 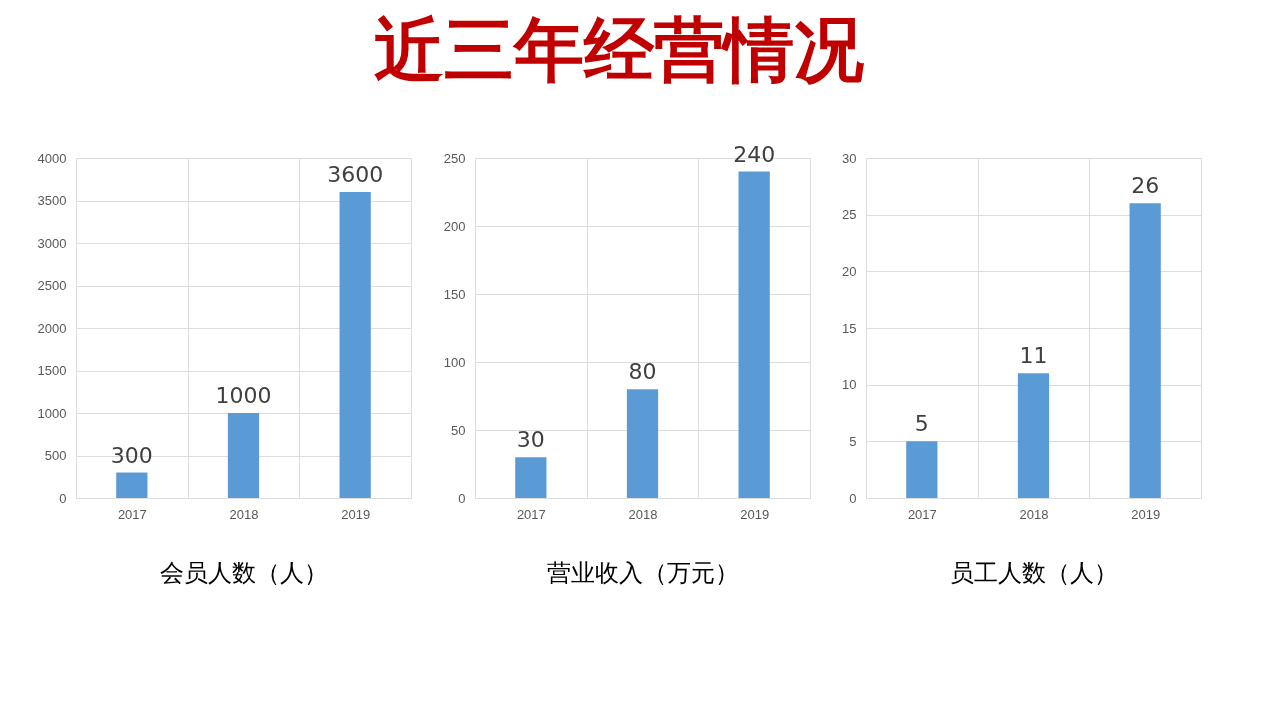 I want to click on y-tick-label: 30, so click(x=849, y=158).